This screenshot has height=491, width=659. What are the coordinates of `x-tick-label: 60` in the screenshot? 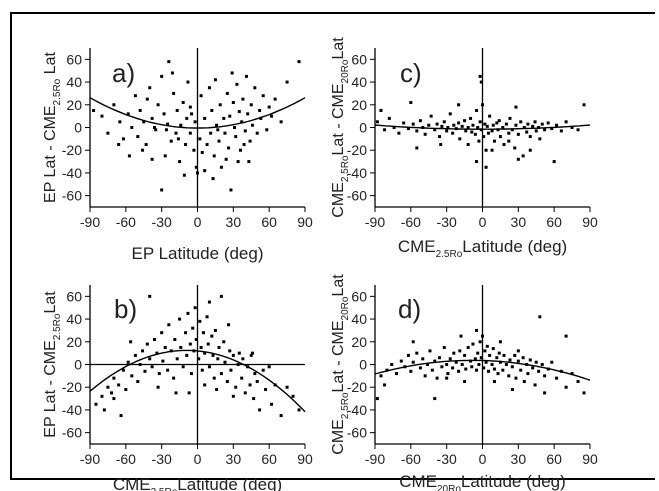 It's located at (269, 459).